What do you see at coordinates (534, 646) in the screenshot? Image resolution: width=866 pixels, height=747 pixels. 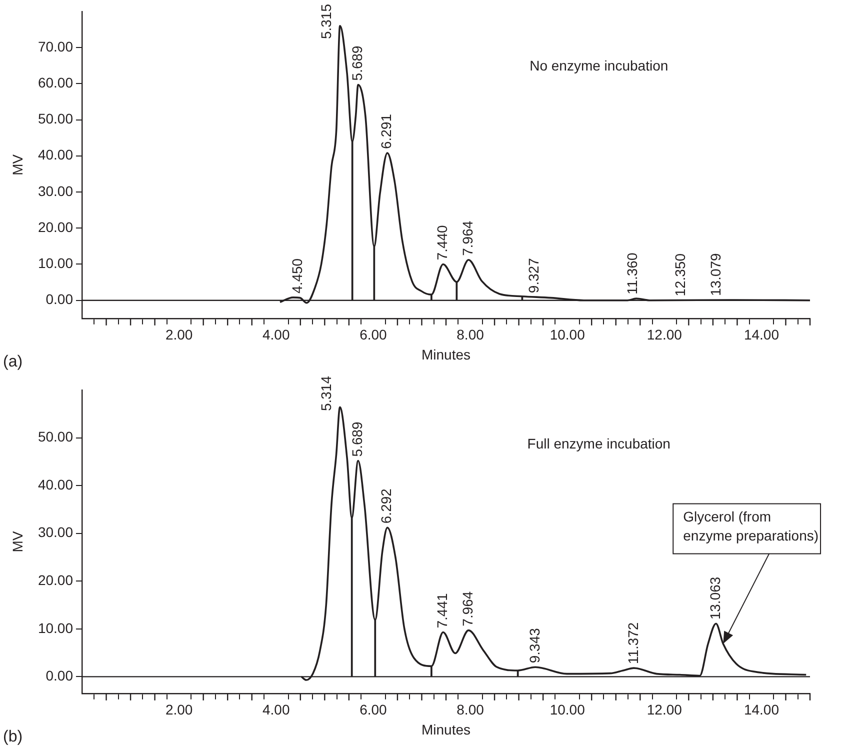 I see `annotation: 9.343` at bounding box center [534, 646].